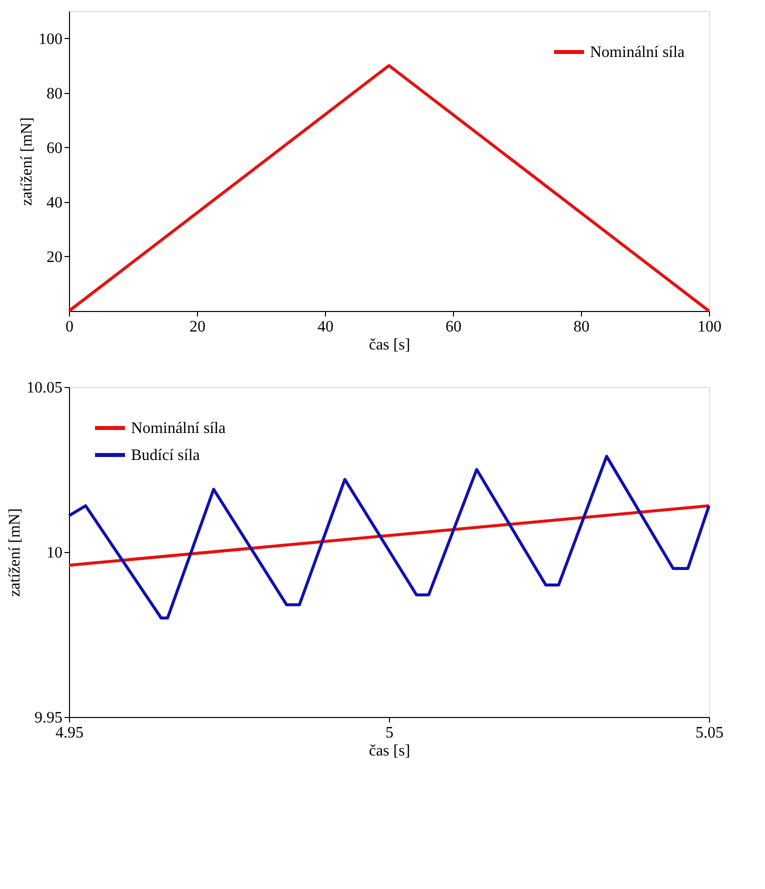 The width and height of the screenshot is (765, 889). I want to click on x-tick-label: 5, so click(390, 733).